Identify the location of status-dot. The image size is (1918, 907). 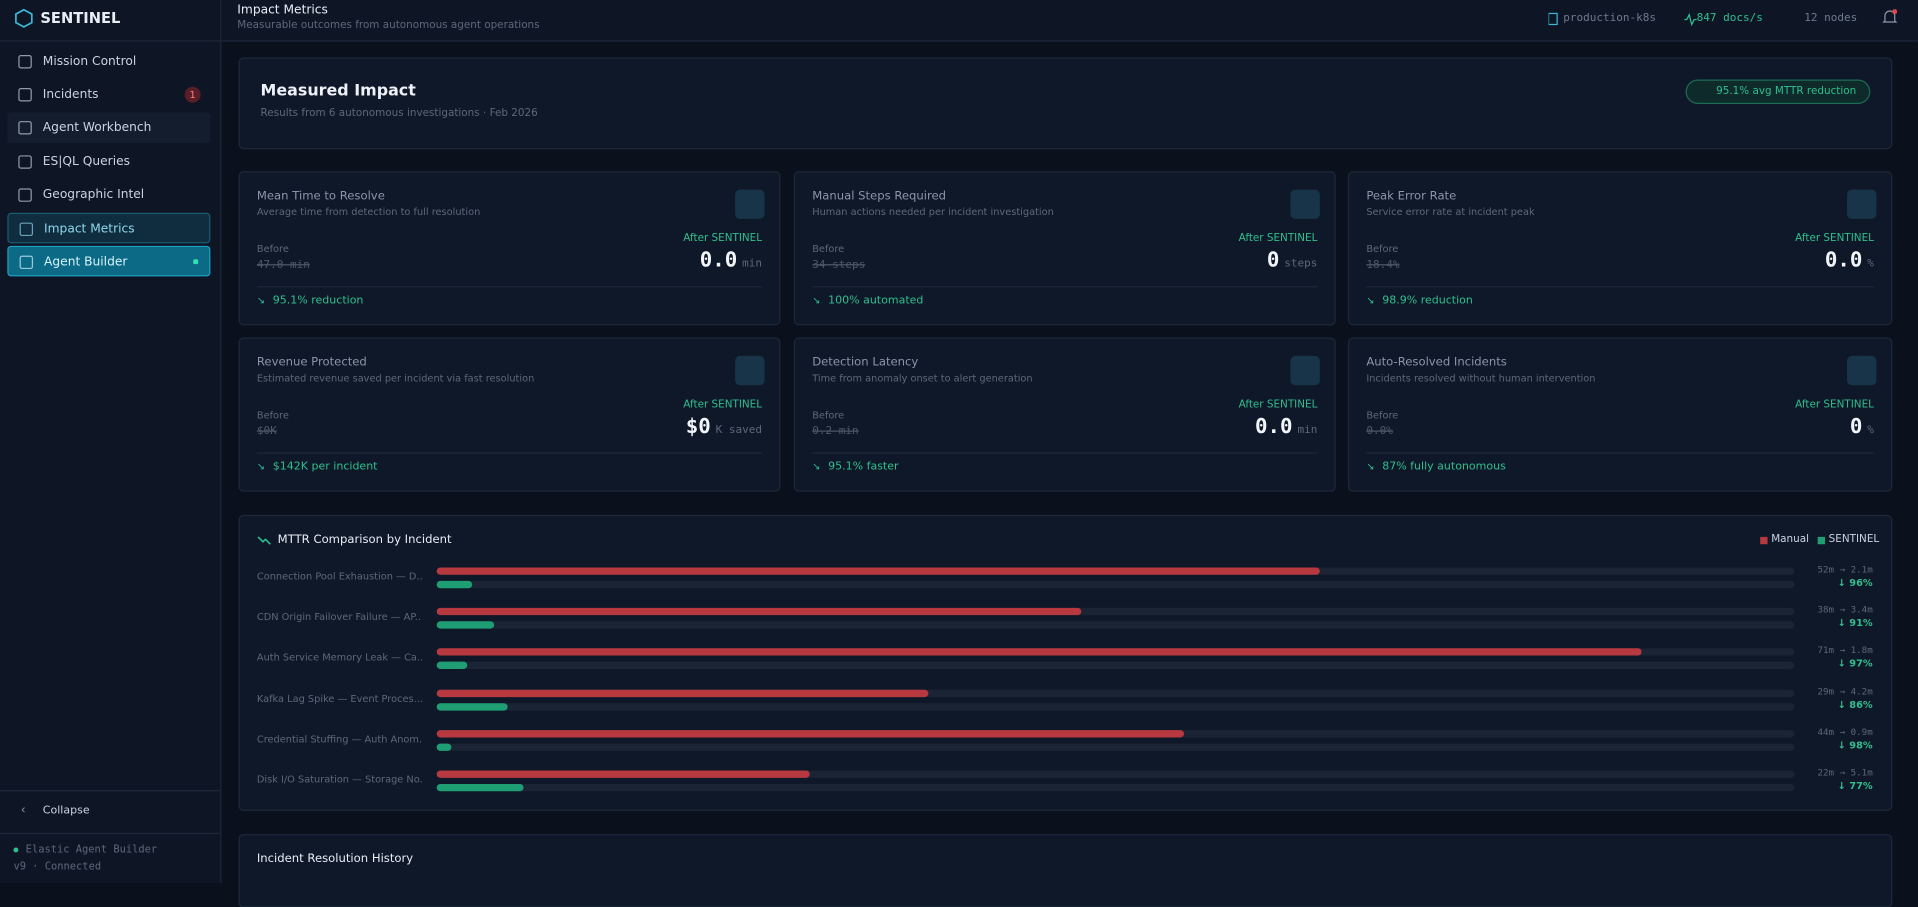
(196, 262).